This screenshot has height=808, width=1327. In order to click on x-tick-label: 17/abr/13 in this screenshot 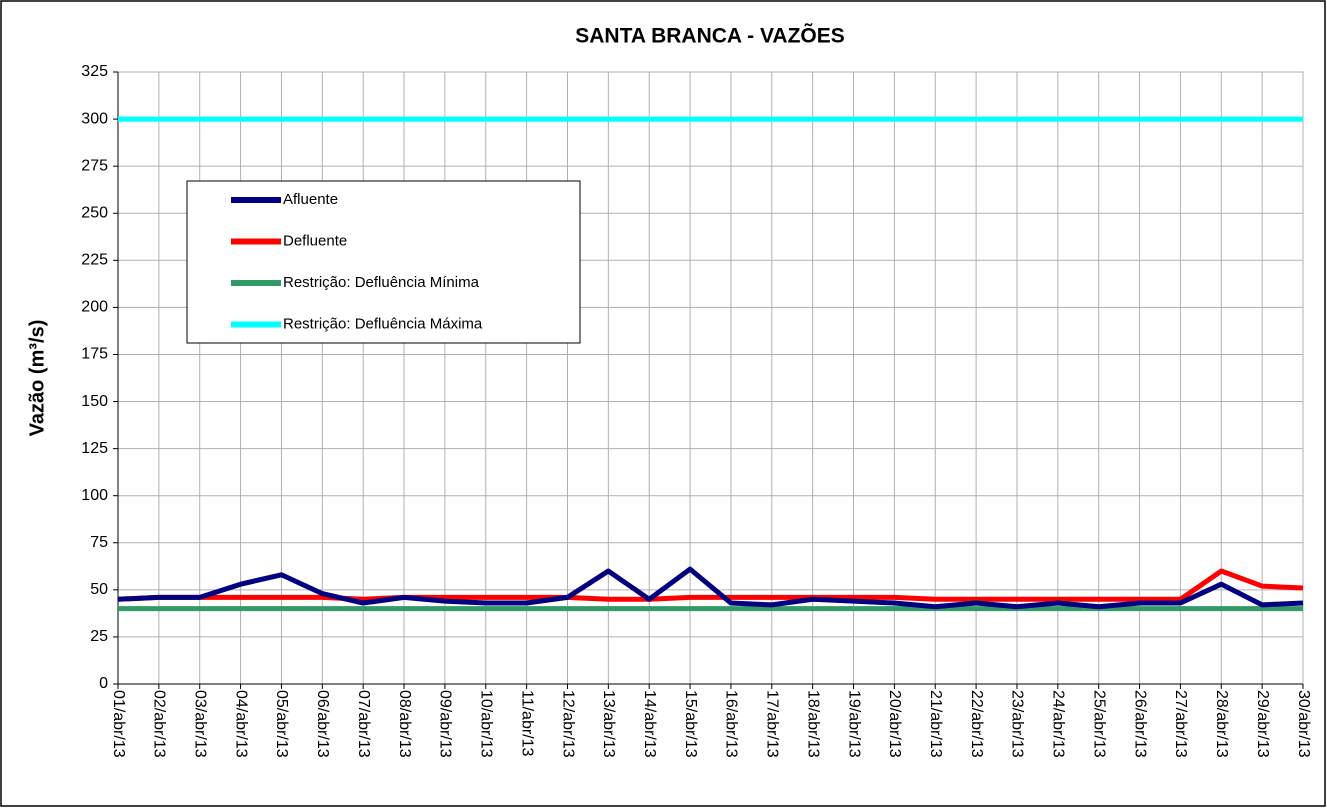, I will do `click(772, 724)`.